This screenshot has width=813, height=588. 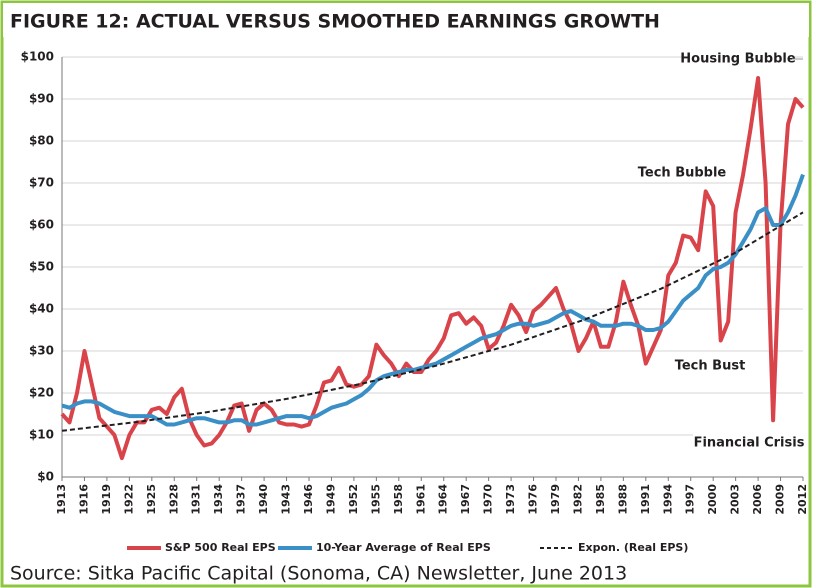 What do you see at coordinates (41, 351) in the screenshot?
I see `y-tick-label: $30` at bounding box center [41, 351].